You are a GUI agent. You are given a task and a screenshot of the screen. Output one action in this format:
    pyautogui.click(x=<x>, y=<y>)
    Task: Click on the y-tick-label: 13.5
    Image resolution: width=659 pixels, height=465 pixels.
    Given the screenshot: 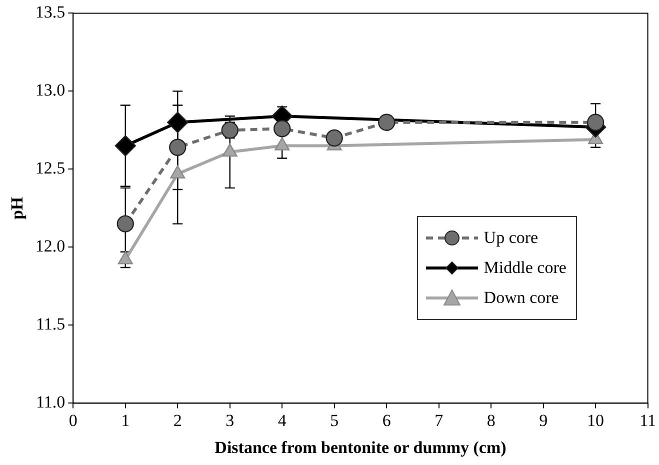 What is the action you would take?
    pyautogui.click(x=50, y=12)
    